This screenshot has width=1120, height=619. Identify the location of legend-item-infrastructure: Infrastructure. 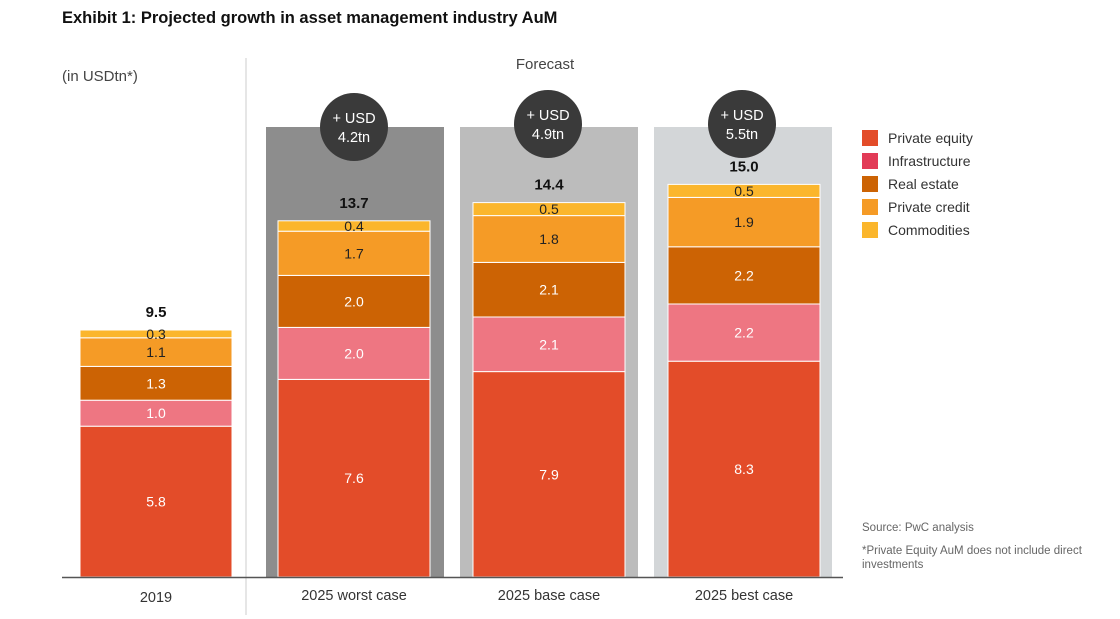
(917, 160).